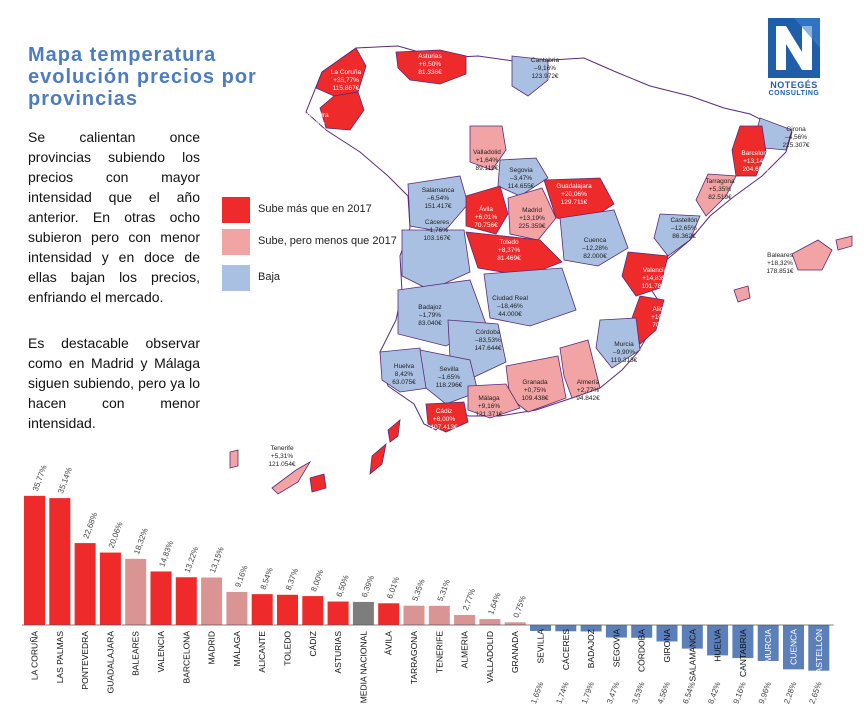 This screenshot has width=864, height=704. Describe the element at coordinates (566, 628) in the screenshot. I see `bar-caceres` at that location.